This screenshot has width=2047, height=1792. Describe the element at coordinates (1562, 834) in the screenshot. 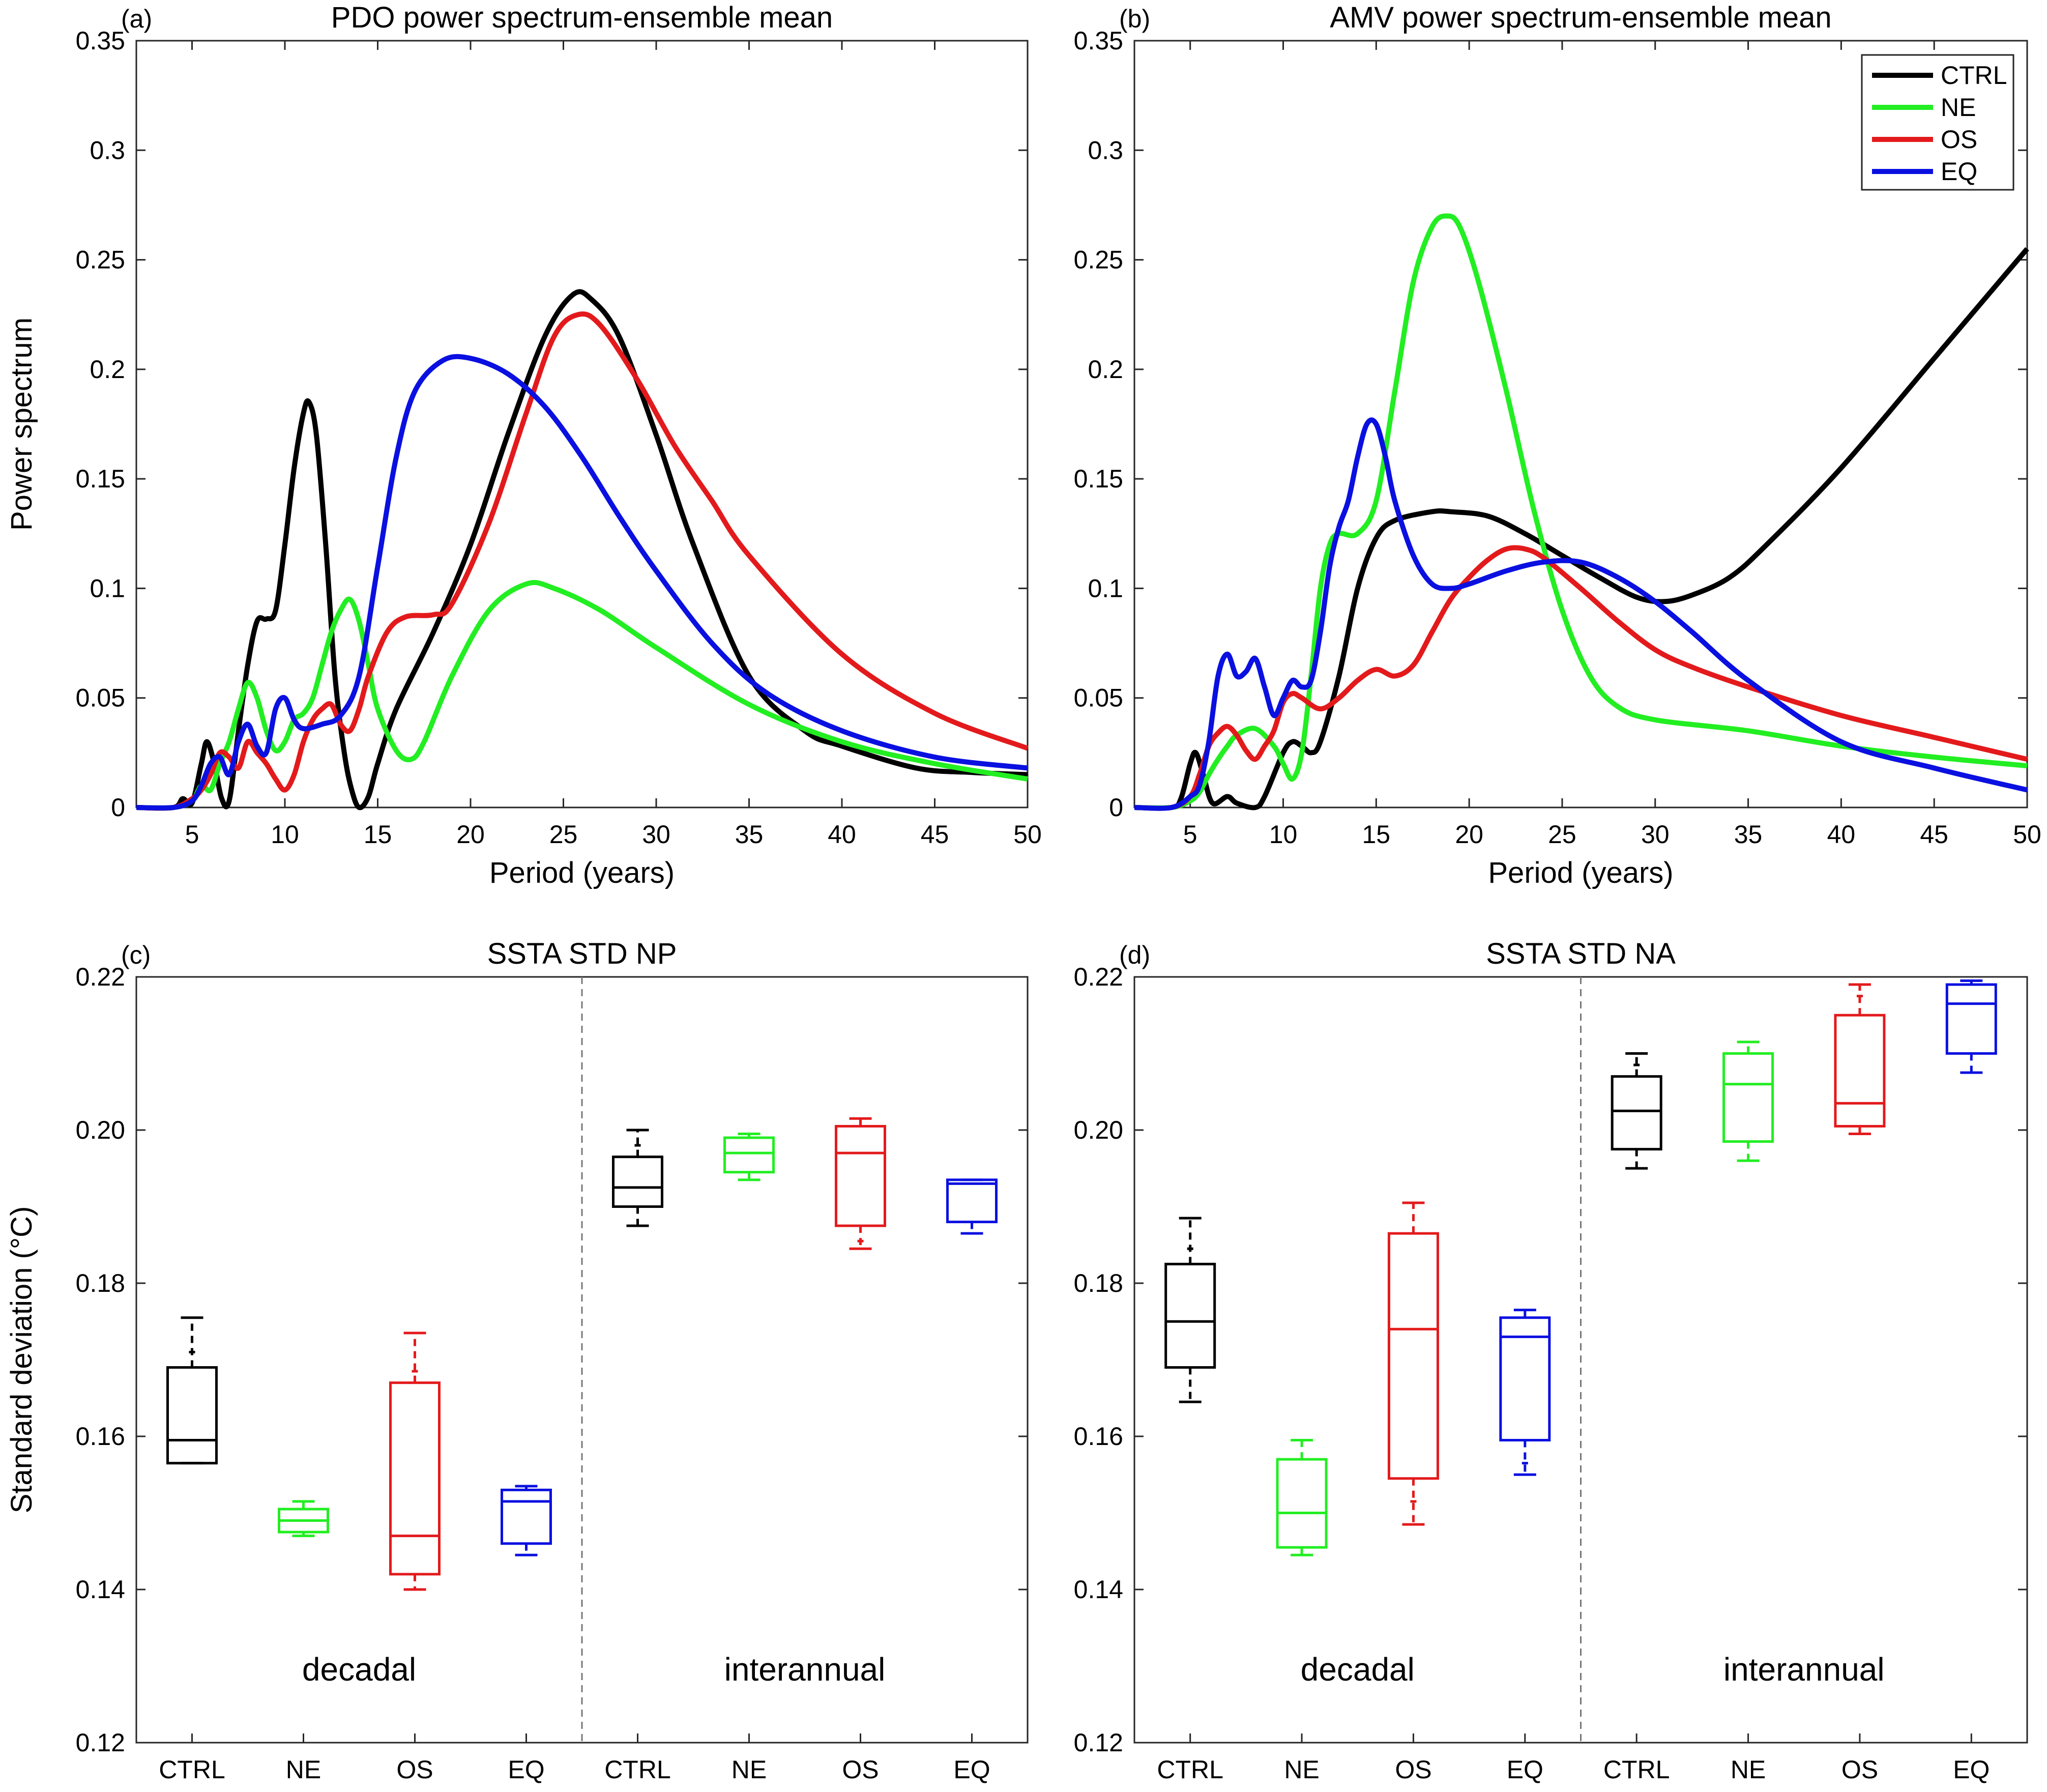

I see `x-tick-label-b: 25` at that location.